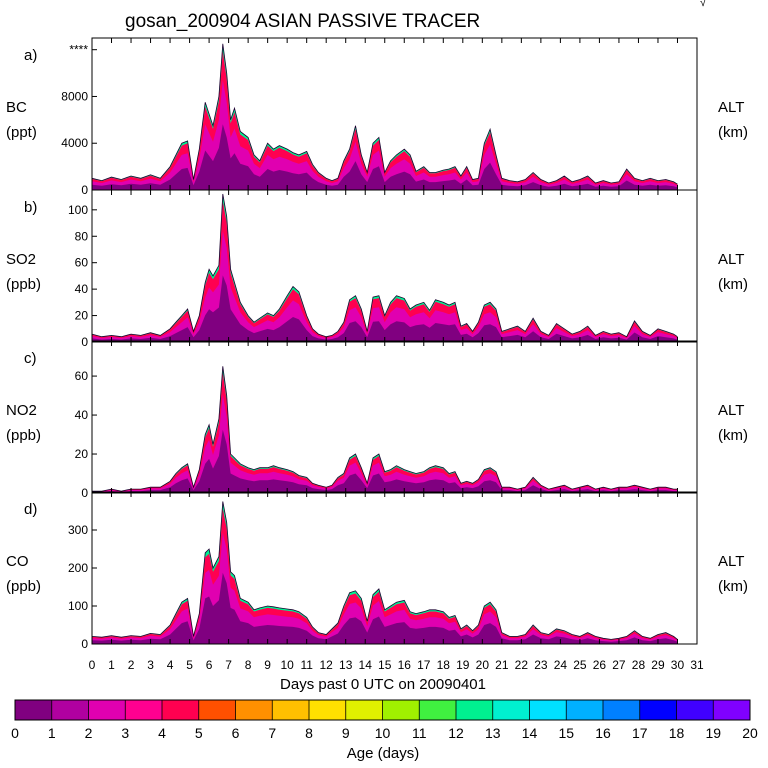 The width and height of the screenshot is (768, 768). What do you see at coordinates (236, 733) in the screenshot?
I see `colorbar-tick-label: 6` at bounding box center [236, 733].